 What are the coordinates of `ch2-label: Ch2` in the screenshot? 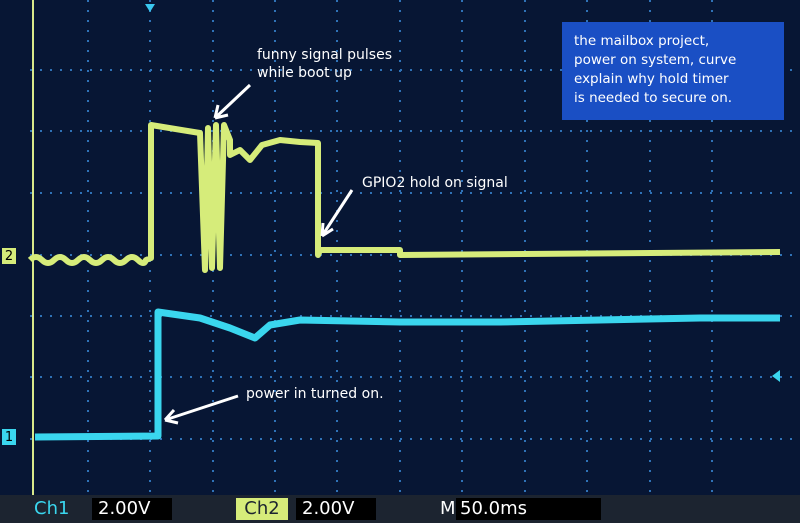 It's located at (262, 509).